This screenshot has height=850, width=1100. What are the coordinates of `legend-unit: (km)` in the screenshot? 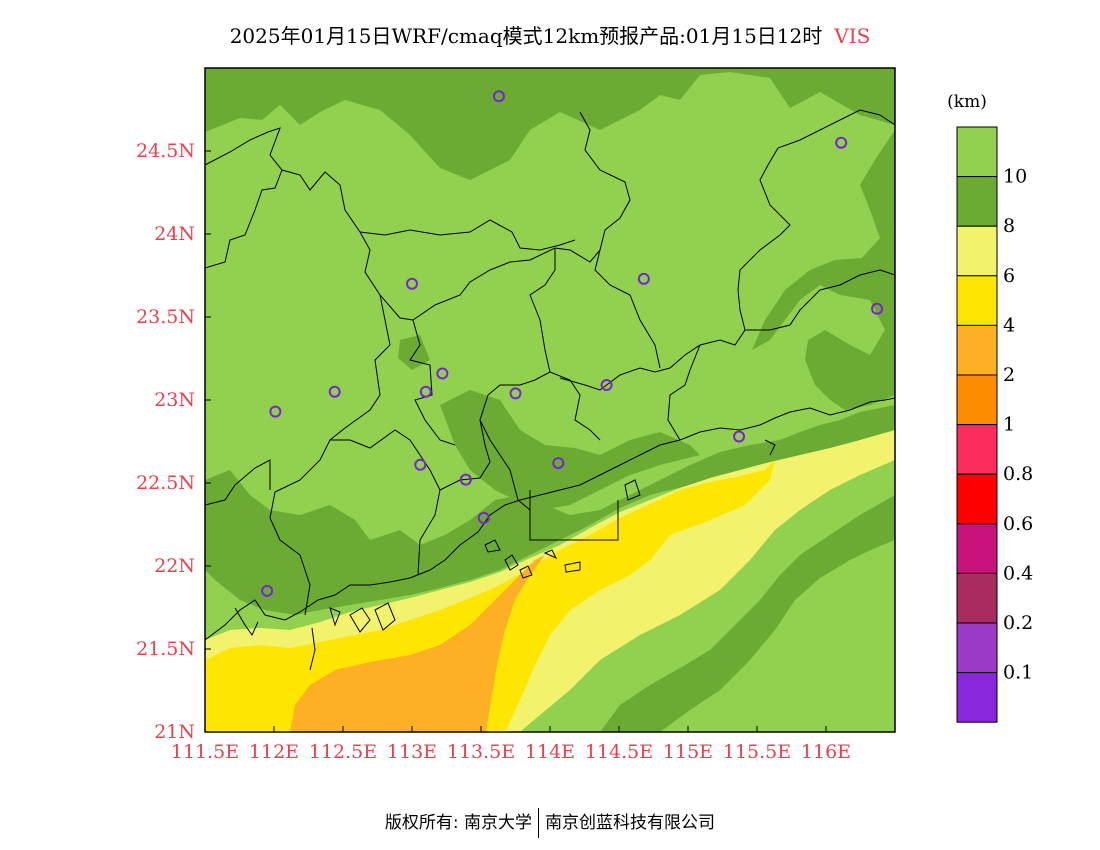 It's located at (967, 102).